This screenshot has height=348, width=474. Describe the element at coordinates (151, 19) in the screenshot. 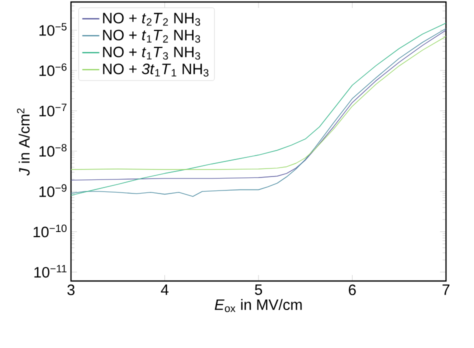

I see `legend-label: NO + t$_{2}$T$_{2}$ NH$_{3}$` at that location.